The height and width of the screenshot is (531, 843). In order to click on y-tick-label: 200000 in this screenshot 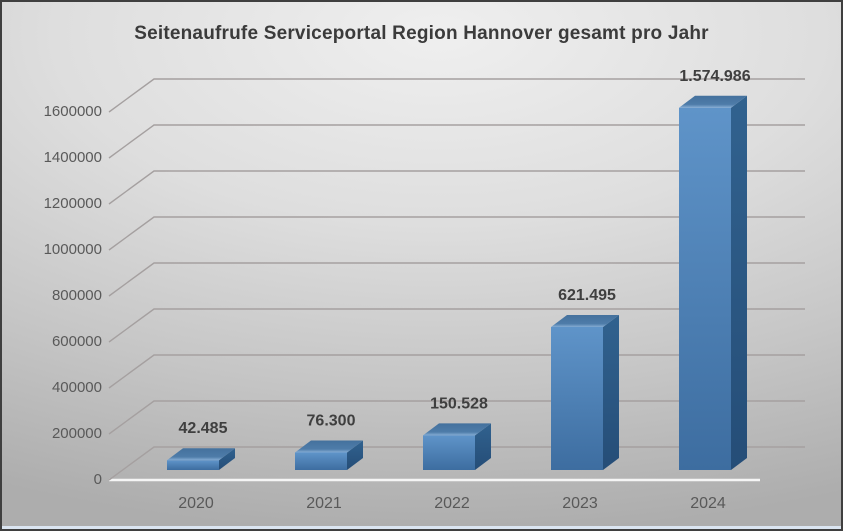, I will do `click(77, 433)`.